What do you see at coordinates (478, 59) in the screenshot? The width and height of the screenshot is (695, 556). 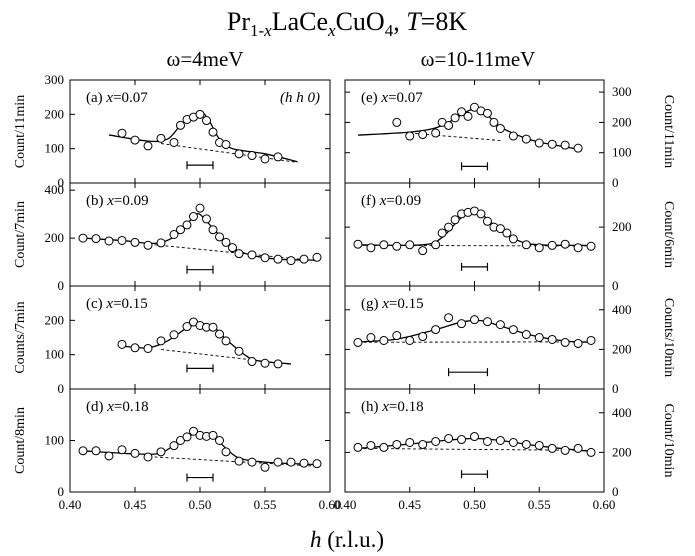 I see `column-title-right: ω=10-11meV` at bounding box center [478, 59].